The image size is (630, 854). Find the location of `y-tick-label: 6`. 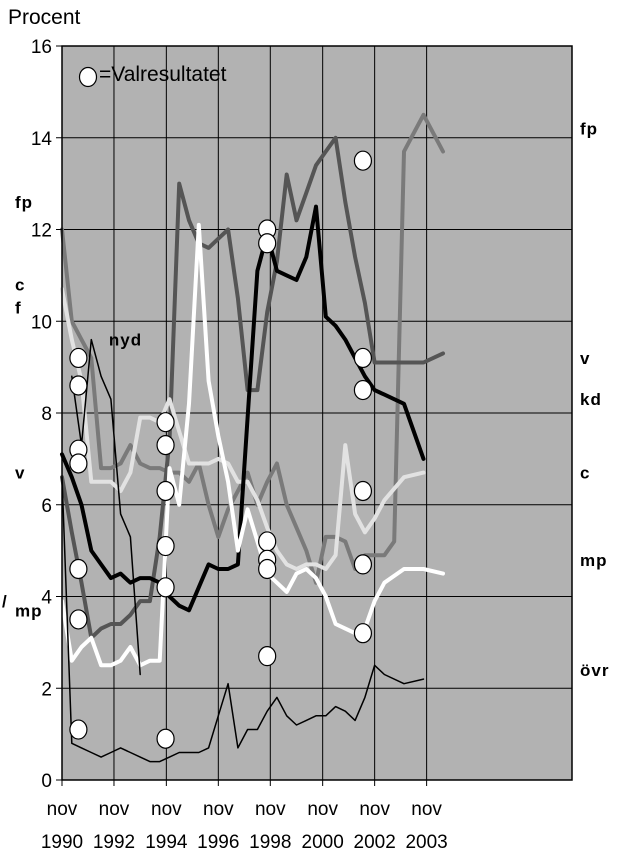

y-tick-label: 6 is located at coordinates (46, 506).